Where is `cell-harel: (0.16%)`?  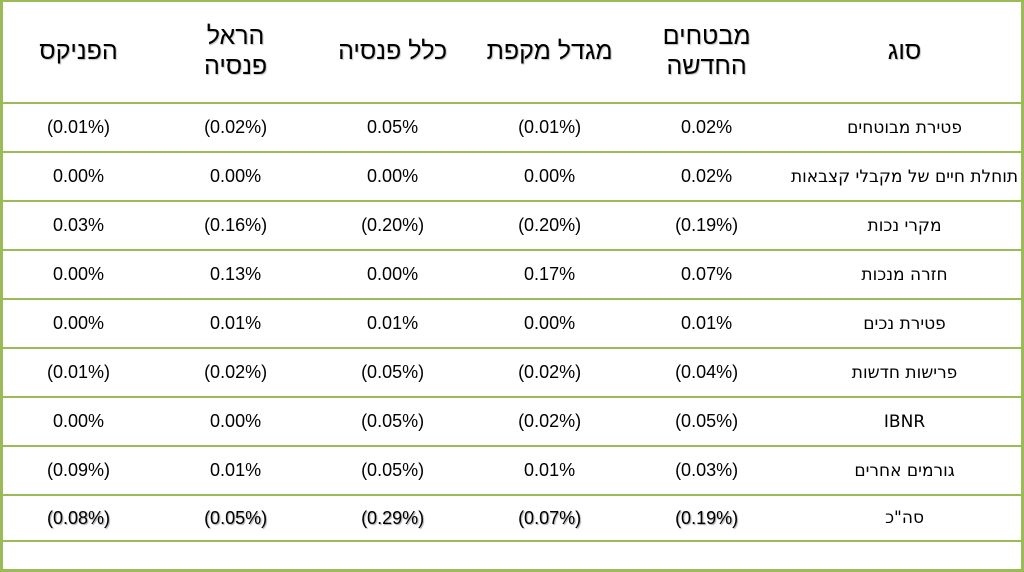 cell-harel: (0.16%) is located at coordinates (236, 226).